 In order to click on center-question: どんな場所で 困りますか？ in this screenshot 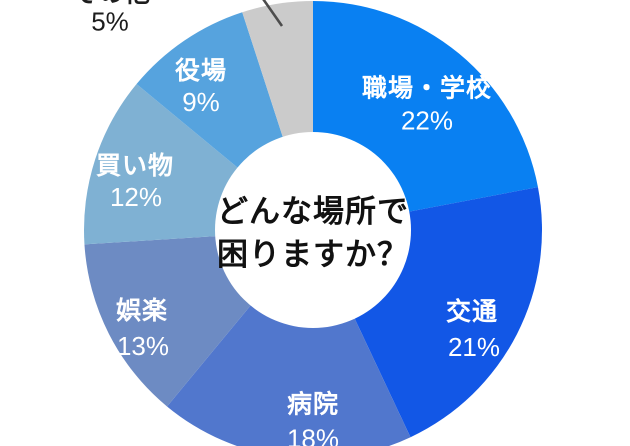, I will do `click(313, 233)`.